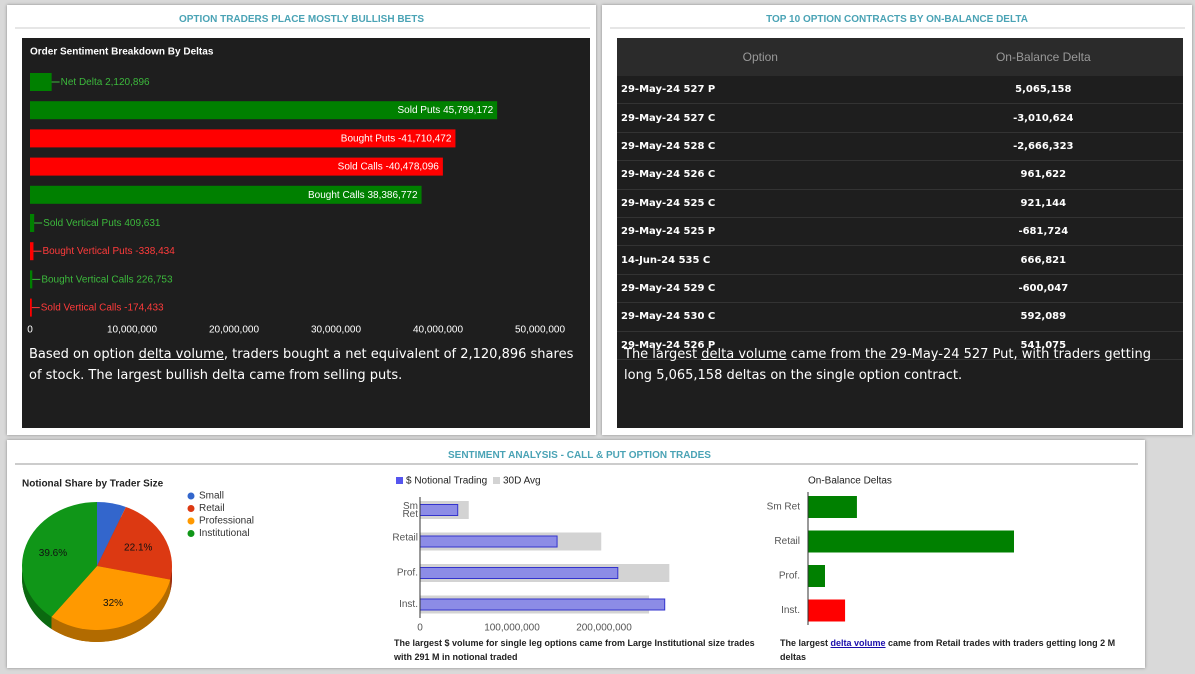  What do you see at coordinates (760, 203) in the screenshot?
I see `cell: 29-May-24 525 C` at bounding box center [760, 203].